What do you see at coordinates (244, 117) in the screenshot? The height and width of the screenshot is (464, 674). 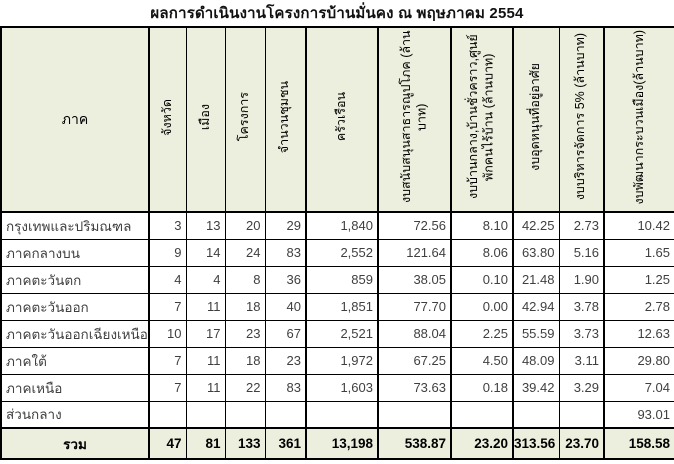 I see `column-header-label: โครงการ` at bounding box center [244, 117].